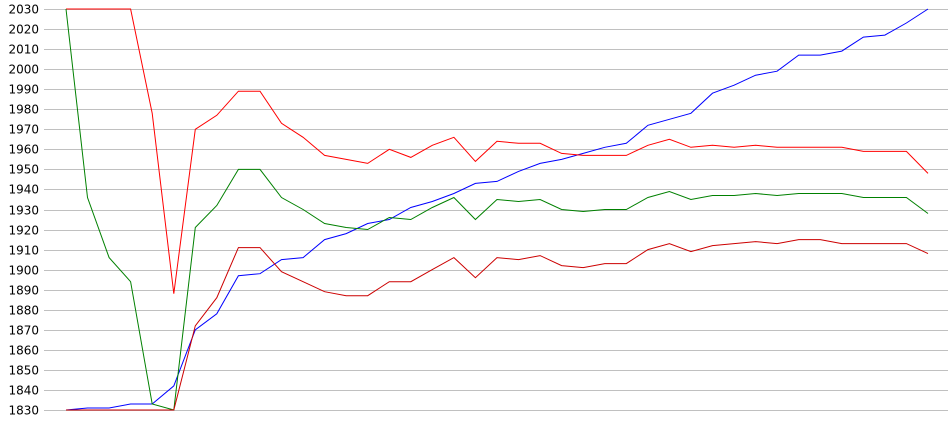 The height and width of the screenshot is (435, 950). I want to click on y-tick-label: 1920, so click(23, 231).